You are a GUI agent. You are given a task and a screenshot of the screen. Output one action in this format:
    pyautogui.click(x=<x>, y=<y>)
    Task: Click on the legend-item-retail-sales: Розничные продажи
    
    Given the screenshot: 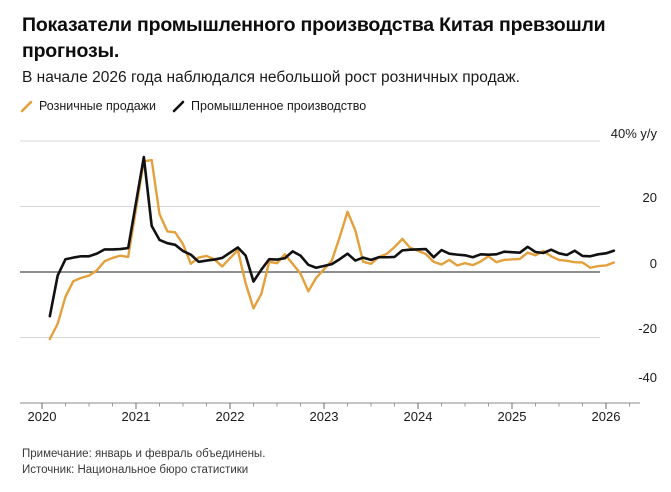 What is the action you would take?
    pyautogui.click(x=88, y=106)
    